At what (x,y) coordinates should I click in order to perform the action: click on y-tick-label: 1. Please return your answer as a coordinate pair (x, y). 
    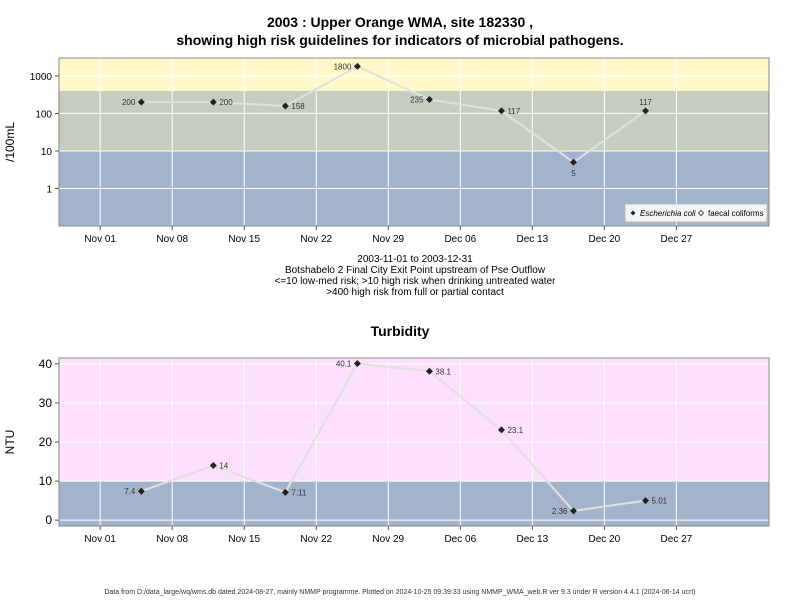
    Looking at the image, I should click on (49, 189).